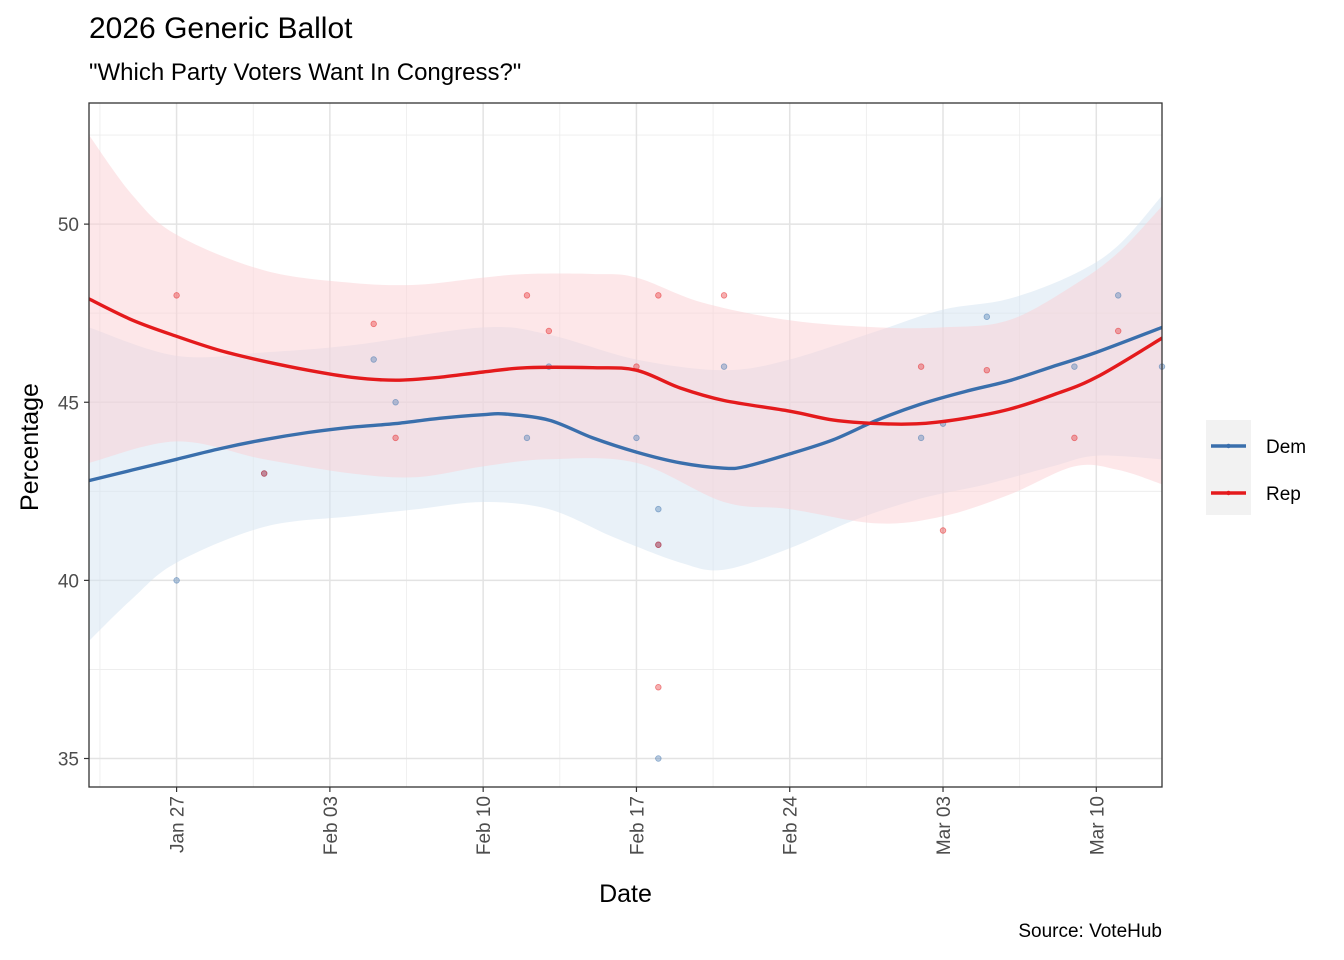 The width and height of the screenshot is (1344, 960). Describe the element at coordinates (637, 825) in the screenshot. I see `x-tick-label: Feb 17` at that location.